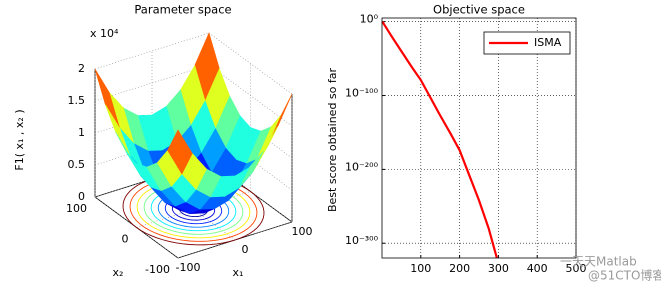  I want to click on z-tick-label: 0, so click(81, 196).